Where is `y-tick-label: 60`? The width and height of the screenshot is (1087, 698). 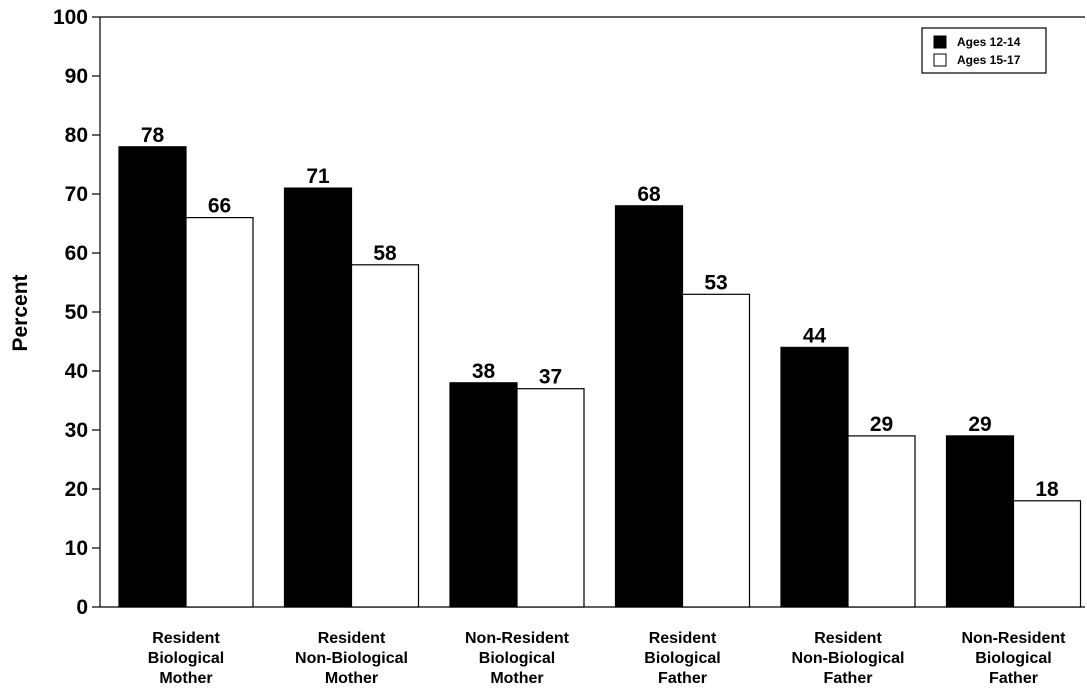 y-tick-label: 60 is located at coordinates (76, 253).